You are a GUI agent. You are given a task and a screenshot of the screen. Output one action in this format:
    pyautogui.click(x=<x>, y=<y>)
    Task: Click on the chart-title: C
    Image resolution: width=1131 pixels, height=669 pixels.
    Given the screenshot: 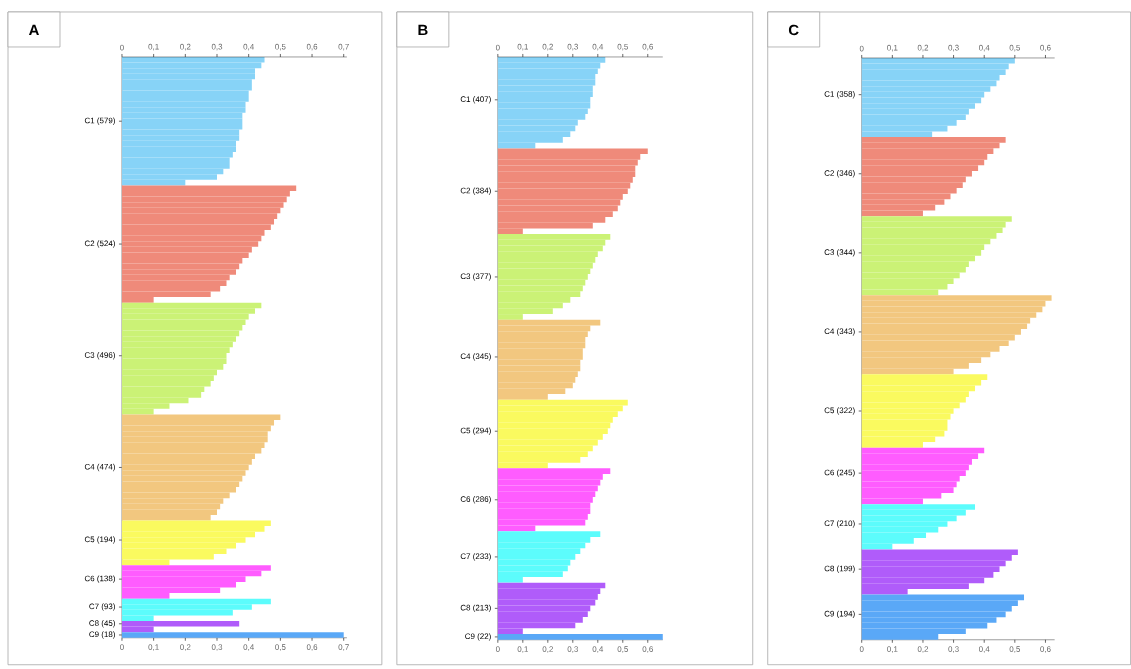 What is the action you would take?
    pyautogui.click(x=793, y=30)
    